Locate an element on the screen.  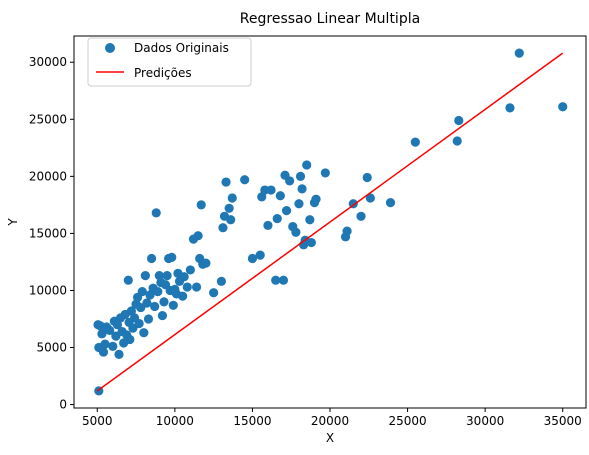
y-tick-label: 0 is located at coordinates (63, 405).